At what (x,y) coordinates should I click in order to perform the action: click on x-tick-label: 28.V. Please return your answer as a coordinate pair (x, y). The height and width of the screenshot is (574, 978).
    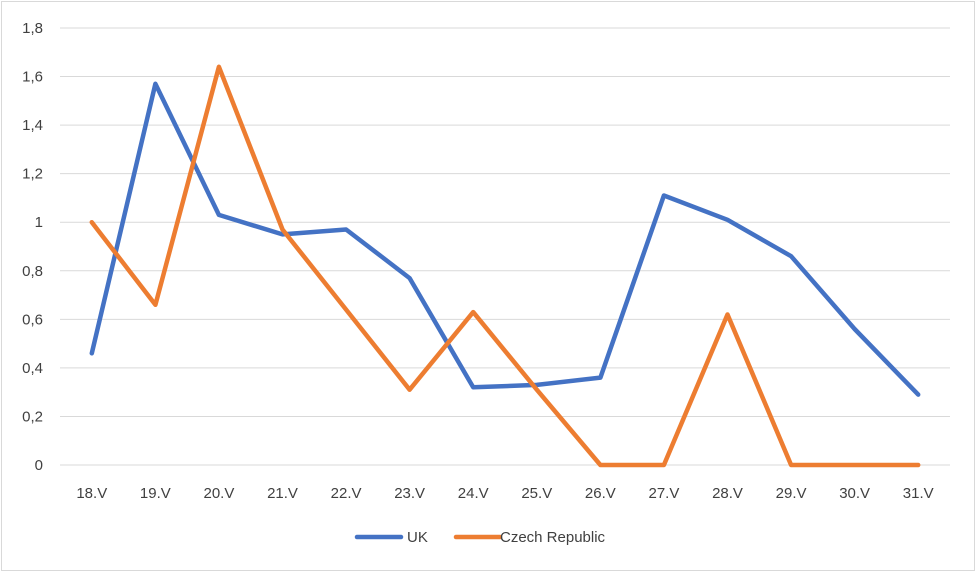
    Looking at the image, I should click on (727, 493).